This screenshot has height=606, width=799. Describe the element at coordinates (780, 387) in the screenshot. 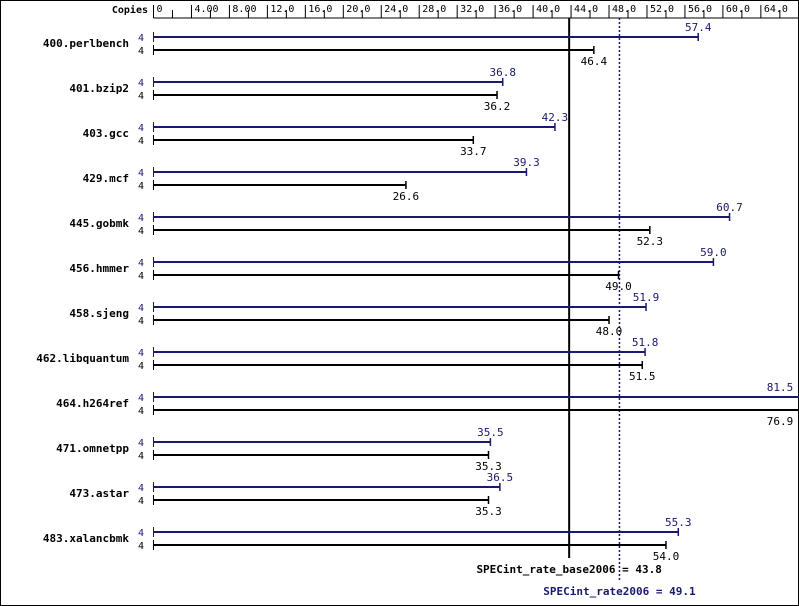

I see `value-label: 81.5` at that location.